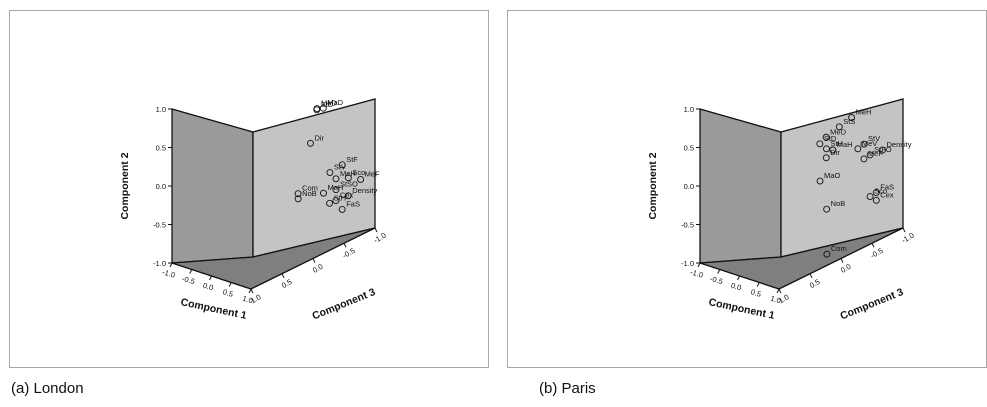 Image resolution: width=987 pixels, height=407 pixels. I want to click on point-label: StD, so click(830, 138).